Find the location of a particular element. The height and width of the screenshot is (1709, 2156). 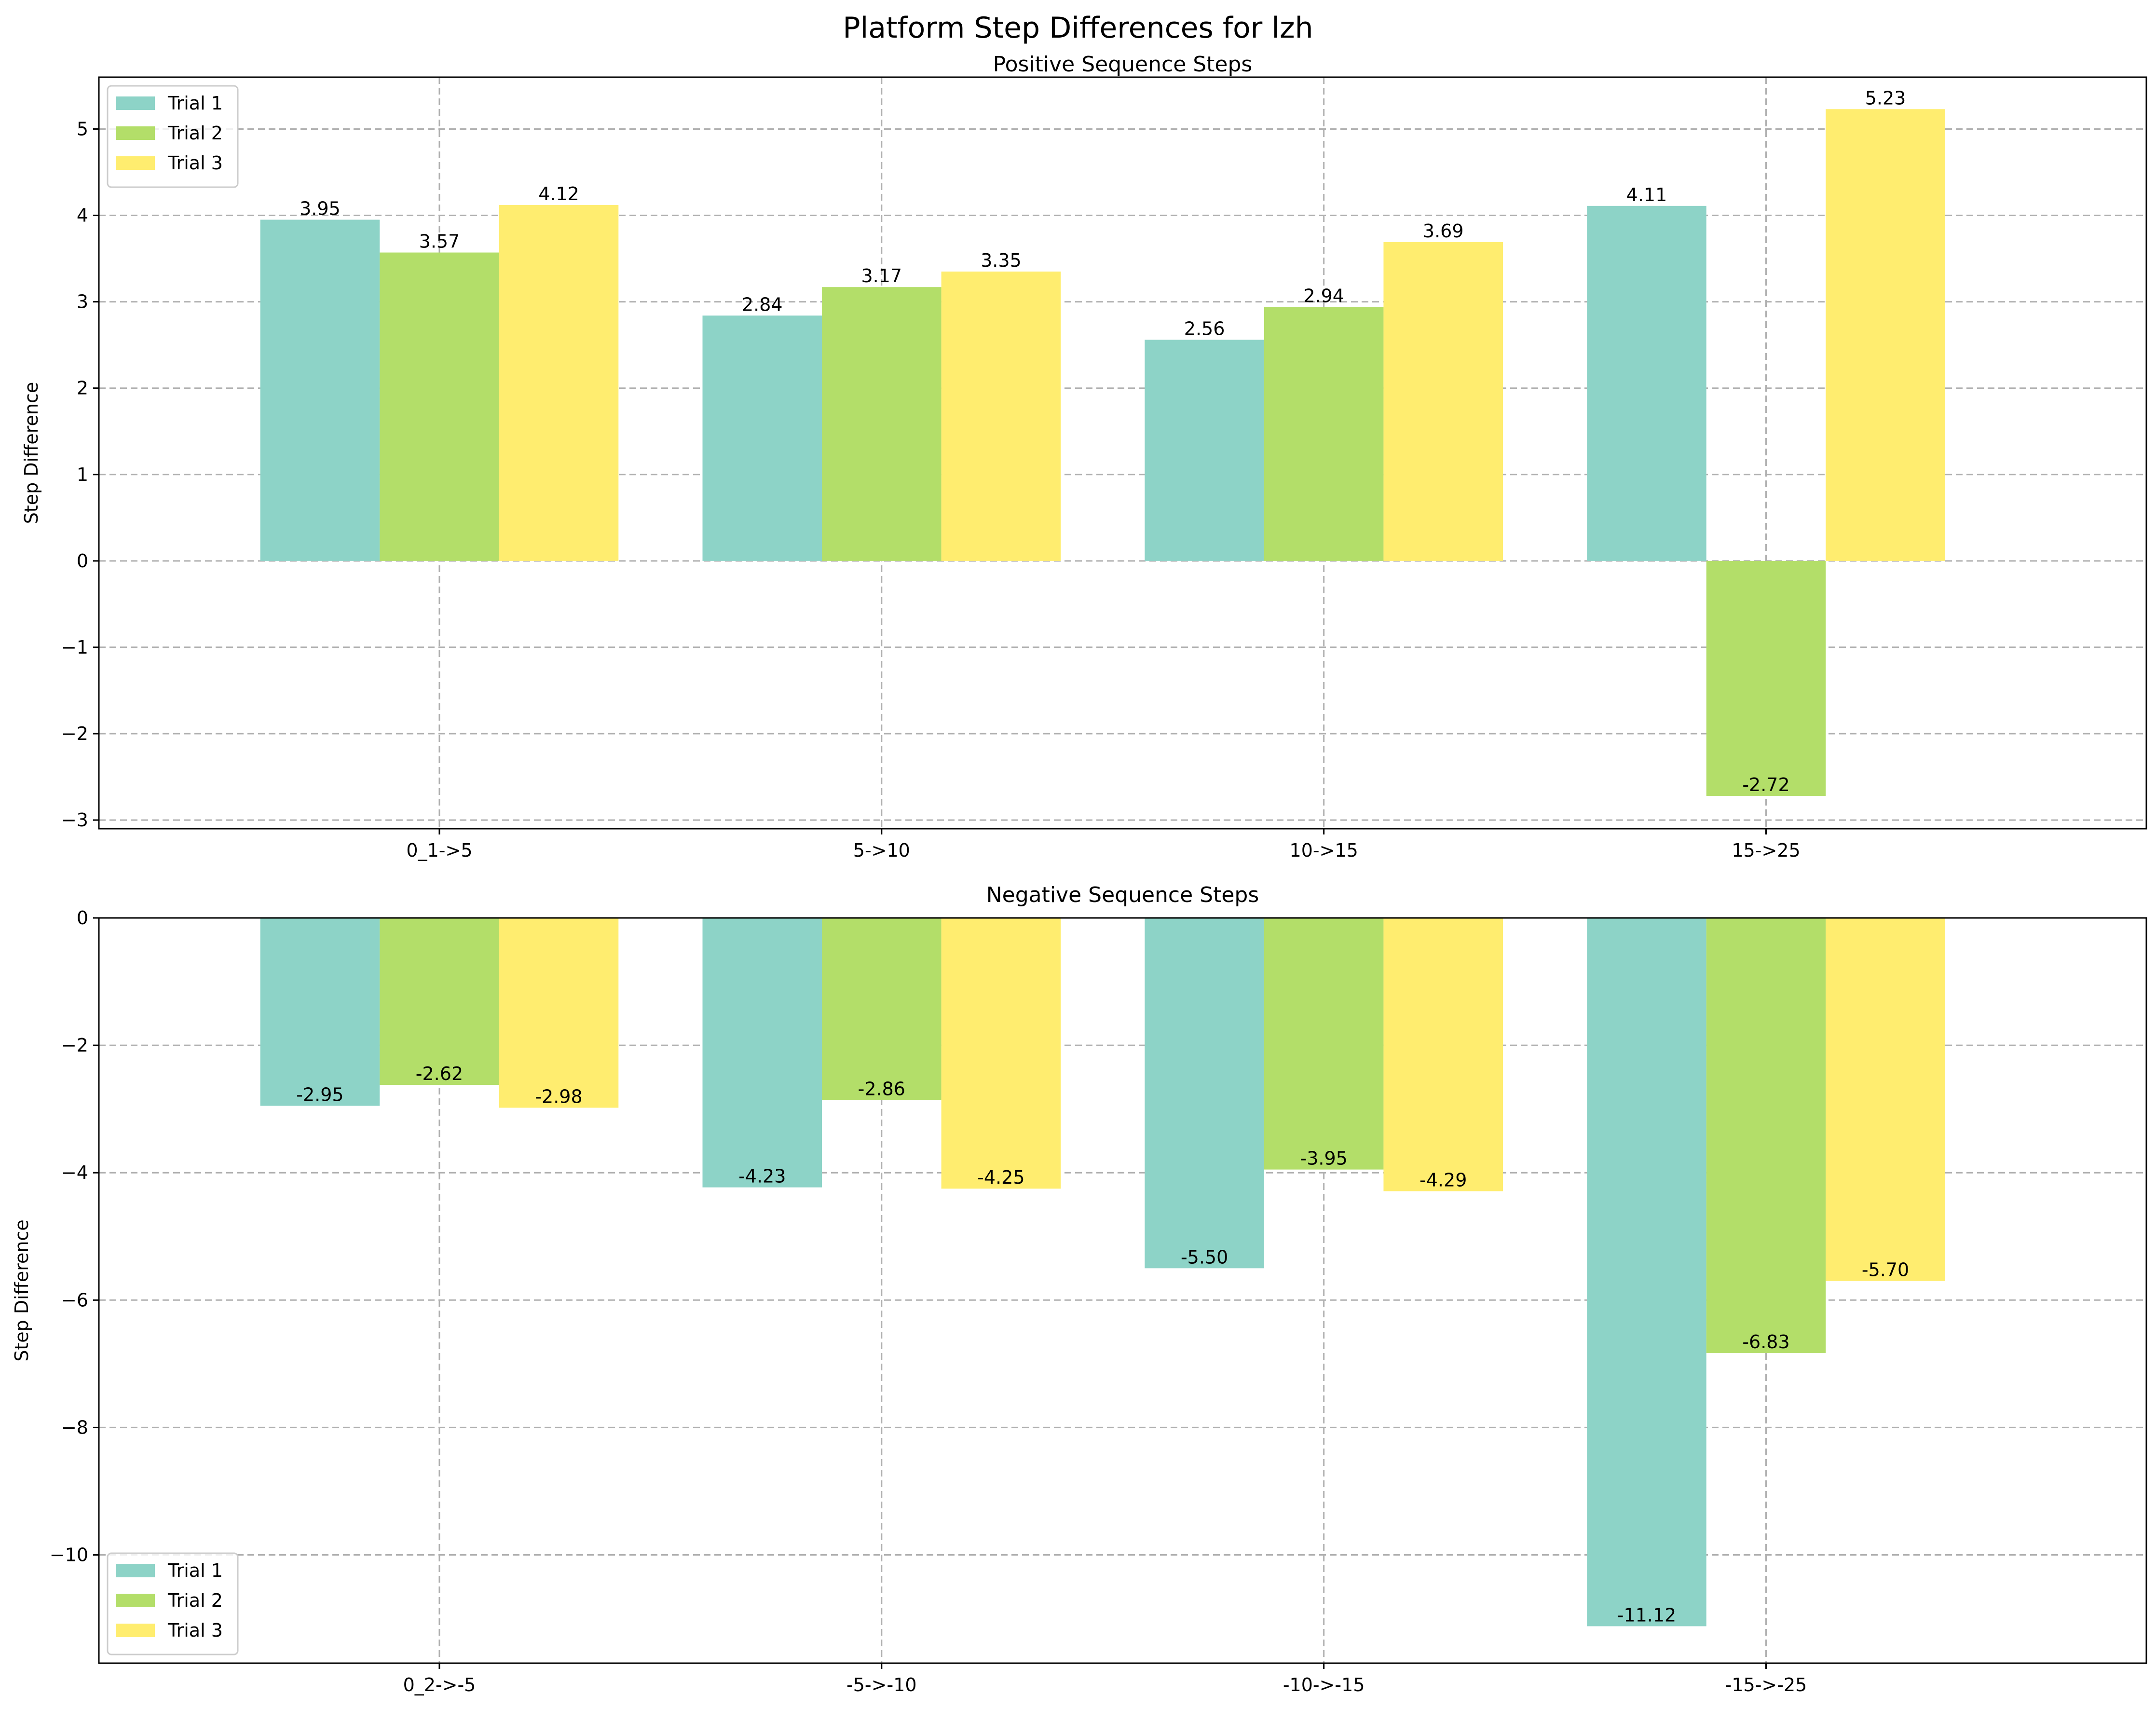

axes-title: Positive Sequence Steps is located at coordinates (1123, 64).